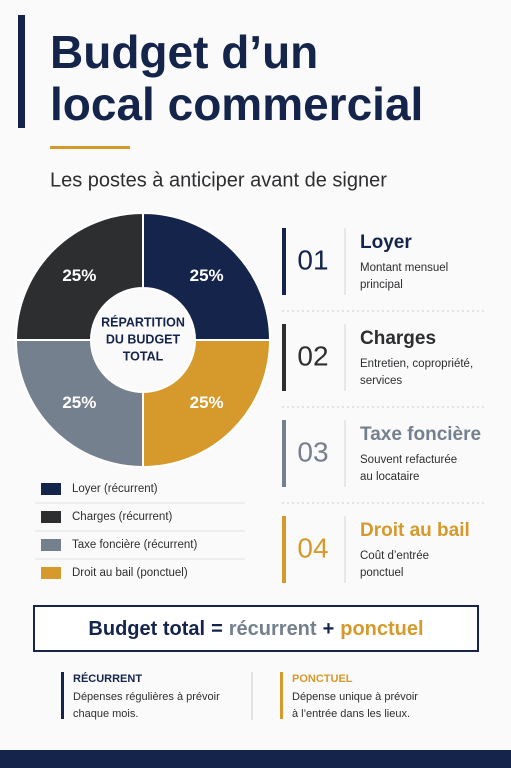 The width and height of the screenshot is (511, 768). What do you see at coordinates (184, 52) in the screenshot?
I see `title-line: Budget d’un` at bounding box center [184, 52].